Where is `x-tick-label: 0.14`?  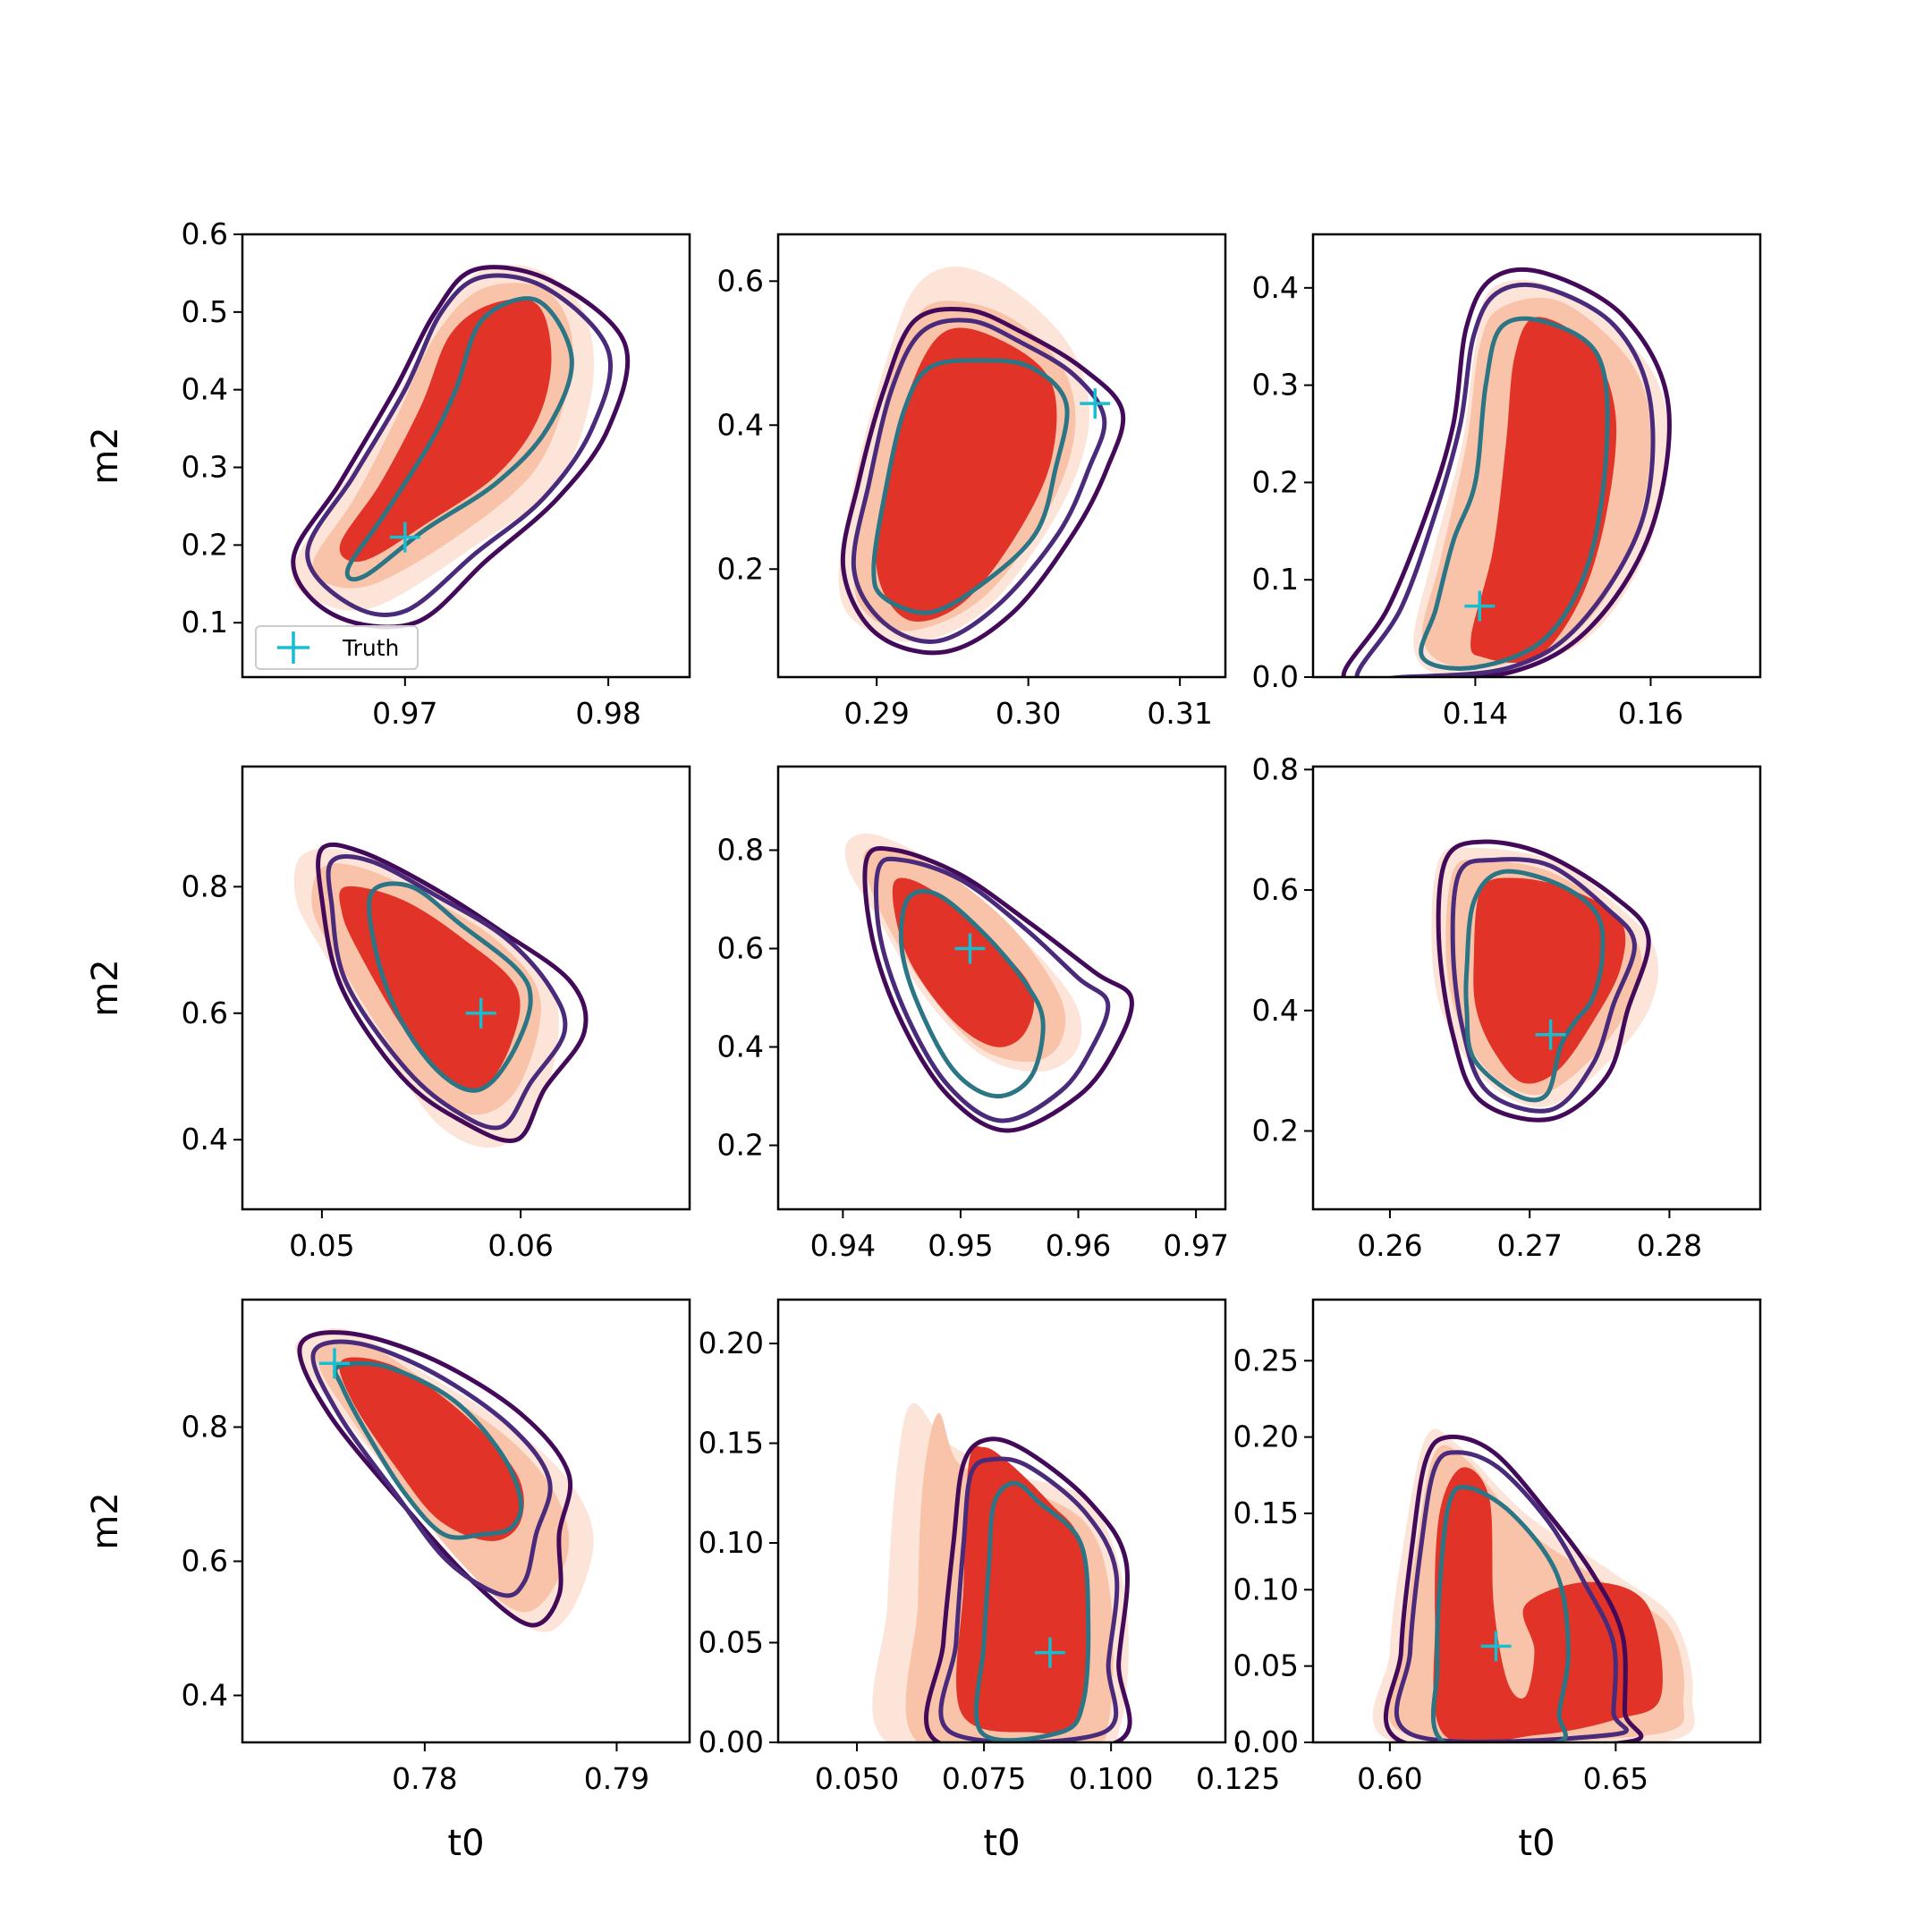 x-tick-label: 0.14 is located at coordinates (1475, 713).